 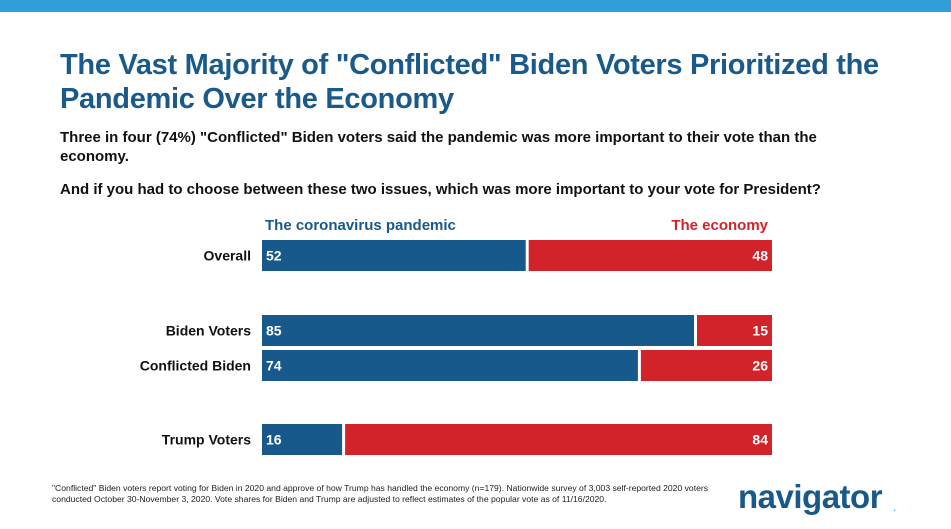 What do you see at coordinates (810, 496) in the screenshot?
I see `navigator-logo: navigator` at bounding box center [810, 496].